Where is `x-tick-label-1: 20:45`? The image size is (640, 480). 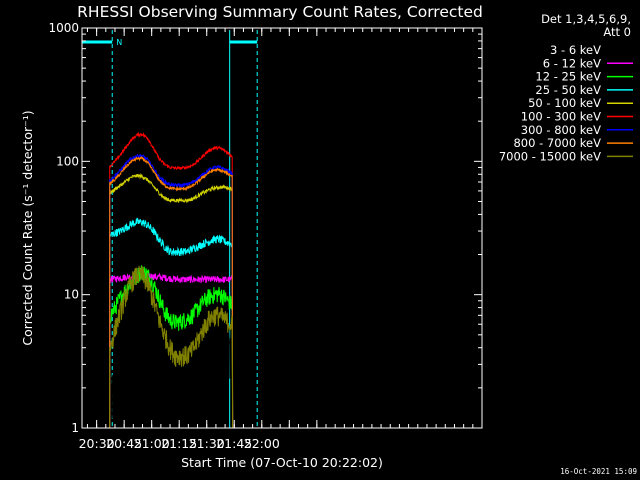
x-tick-label-1: 20:45 is located at coordinates (124, 443).